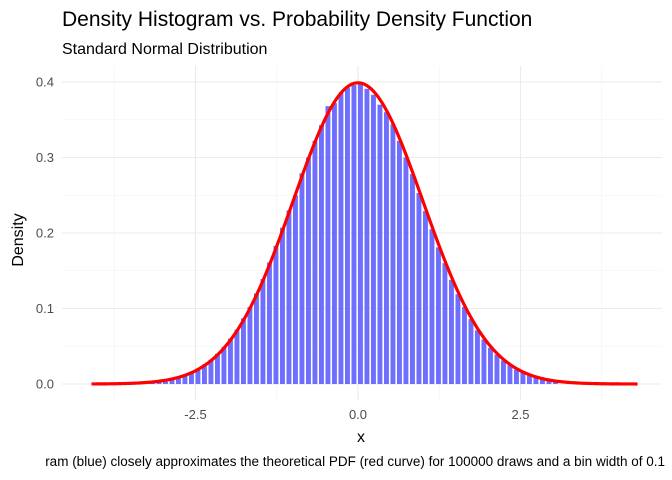  Describe the element at coordinates (45, 82) in the screenshot. I see `y-tick-label: 0.4` at that location.